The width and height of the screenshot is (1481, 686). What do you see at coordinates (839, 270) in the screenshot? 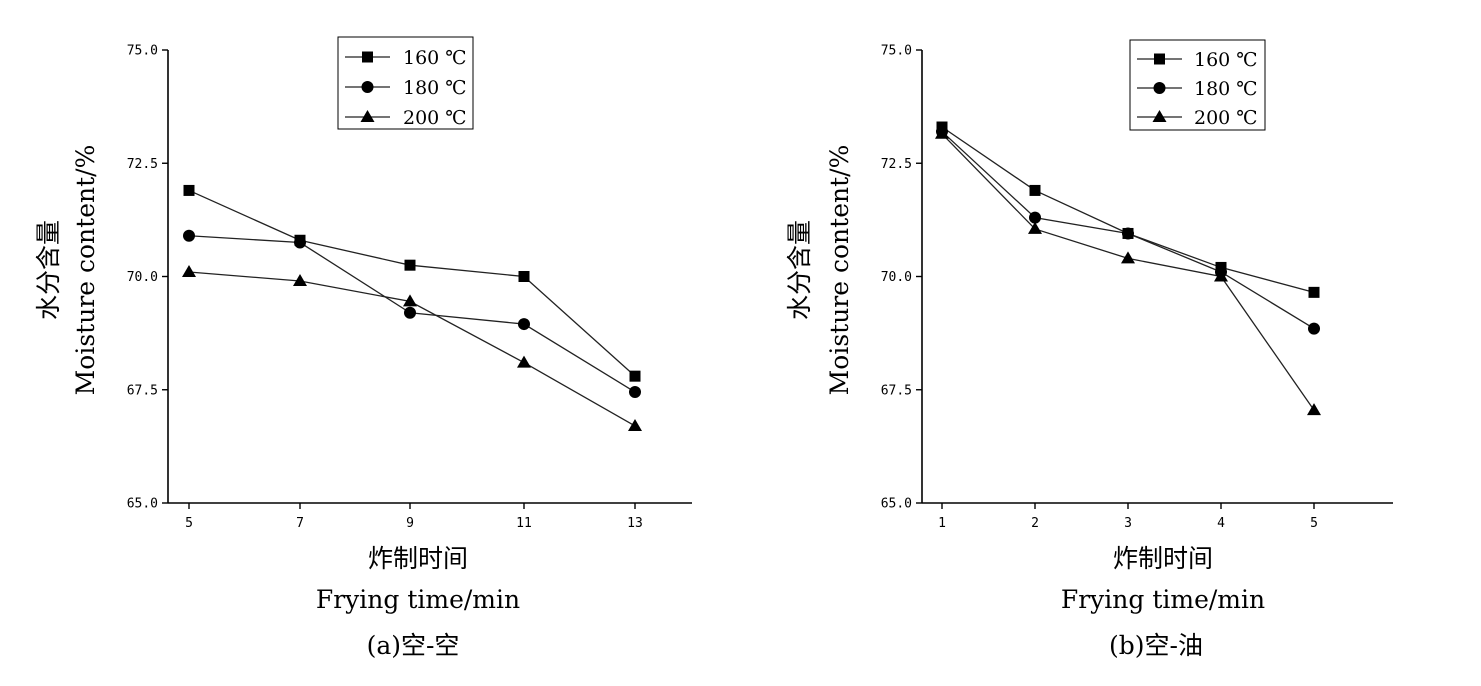
I see `chart-b-ylabel-en: Moisture content/%` at bounding box center [839, 270].